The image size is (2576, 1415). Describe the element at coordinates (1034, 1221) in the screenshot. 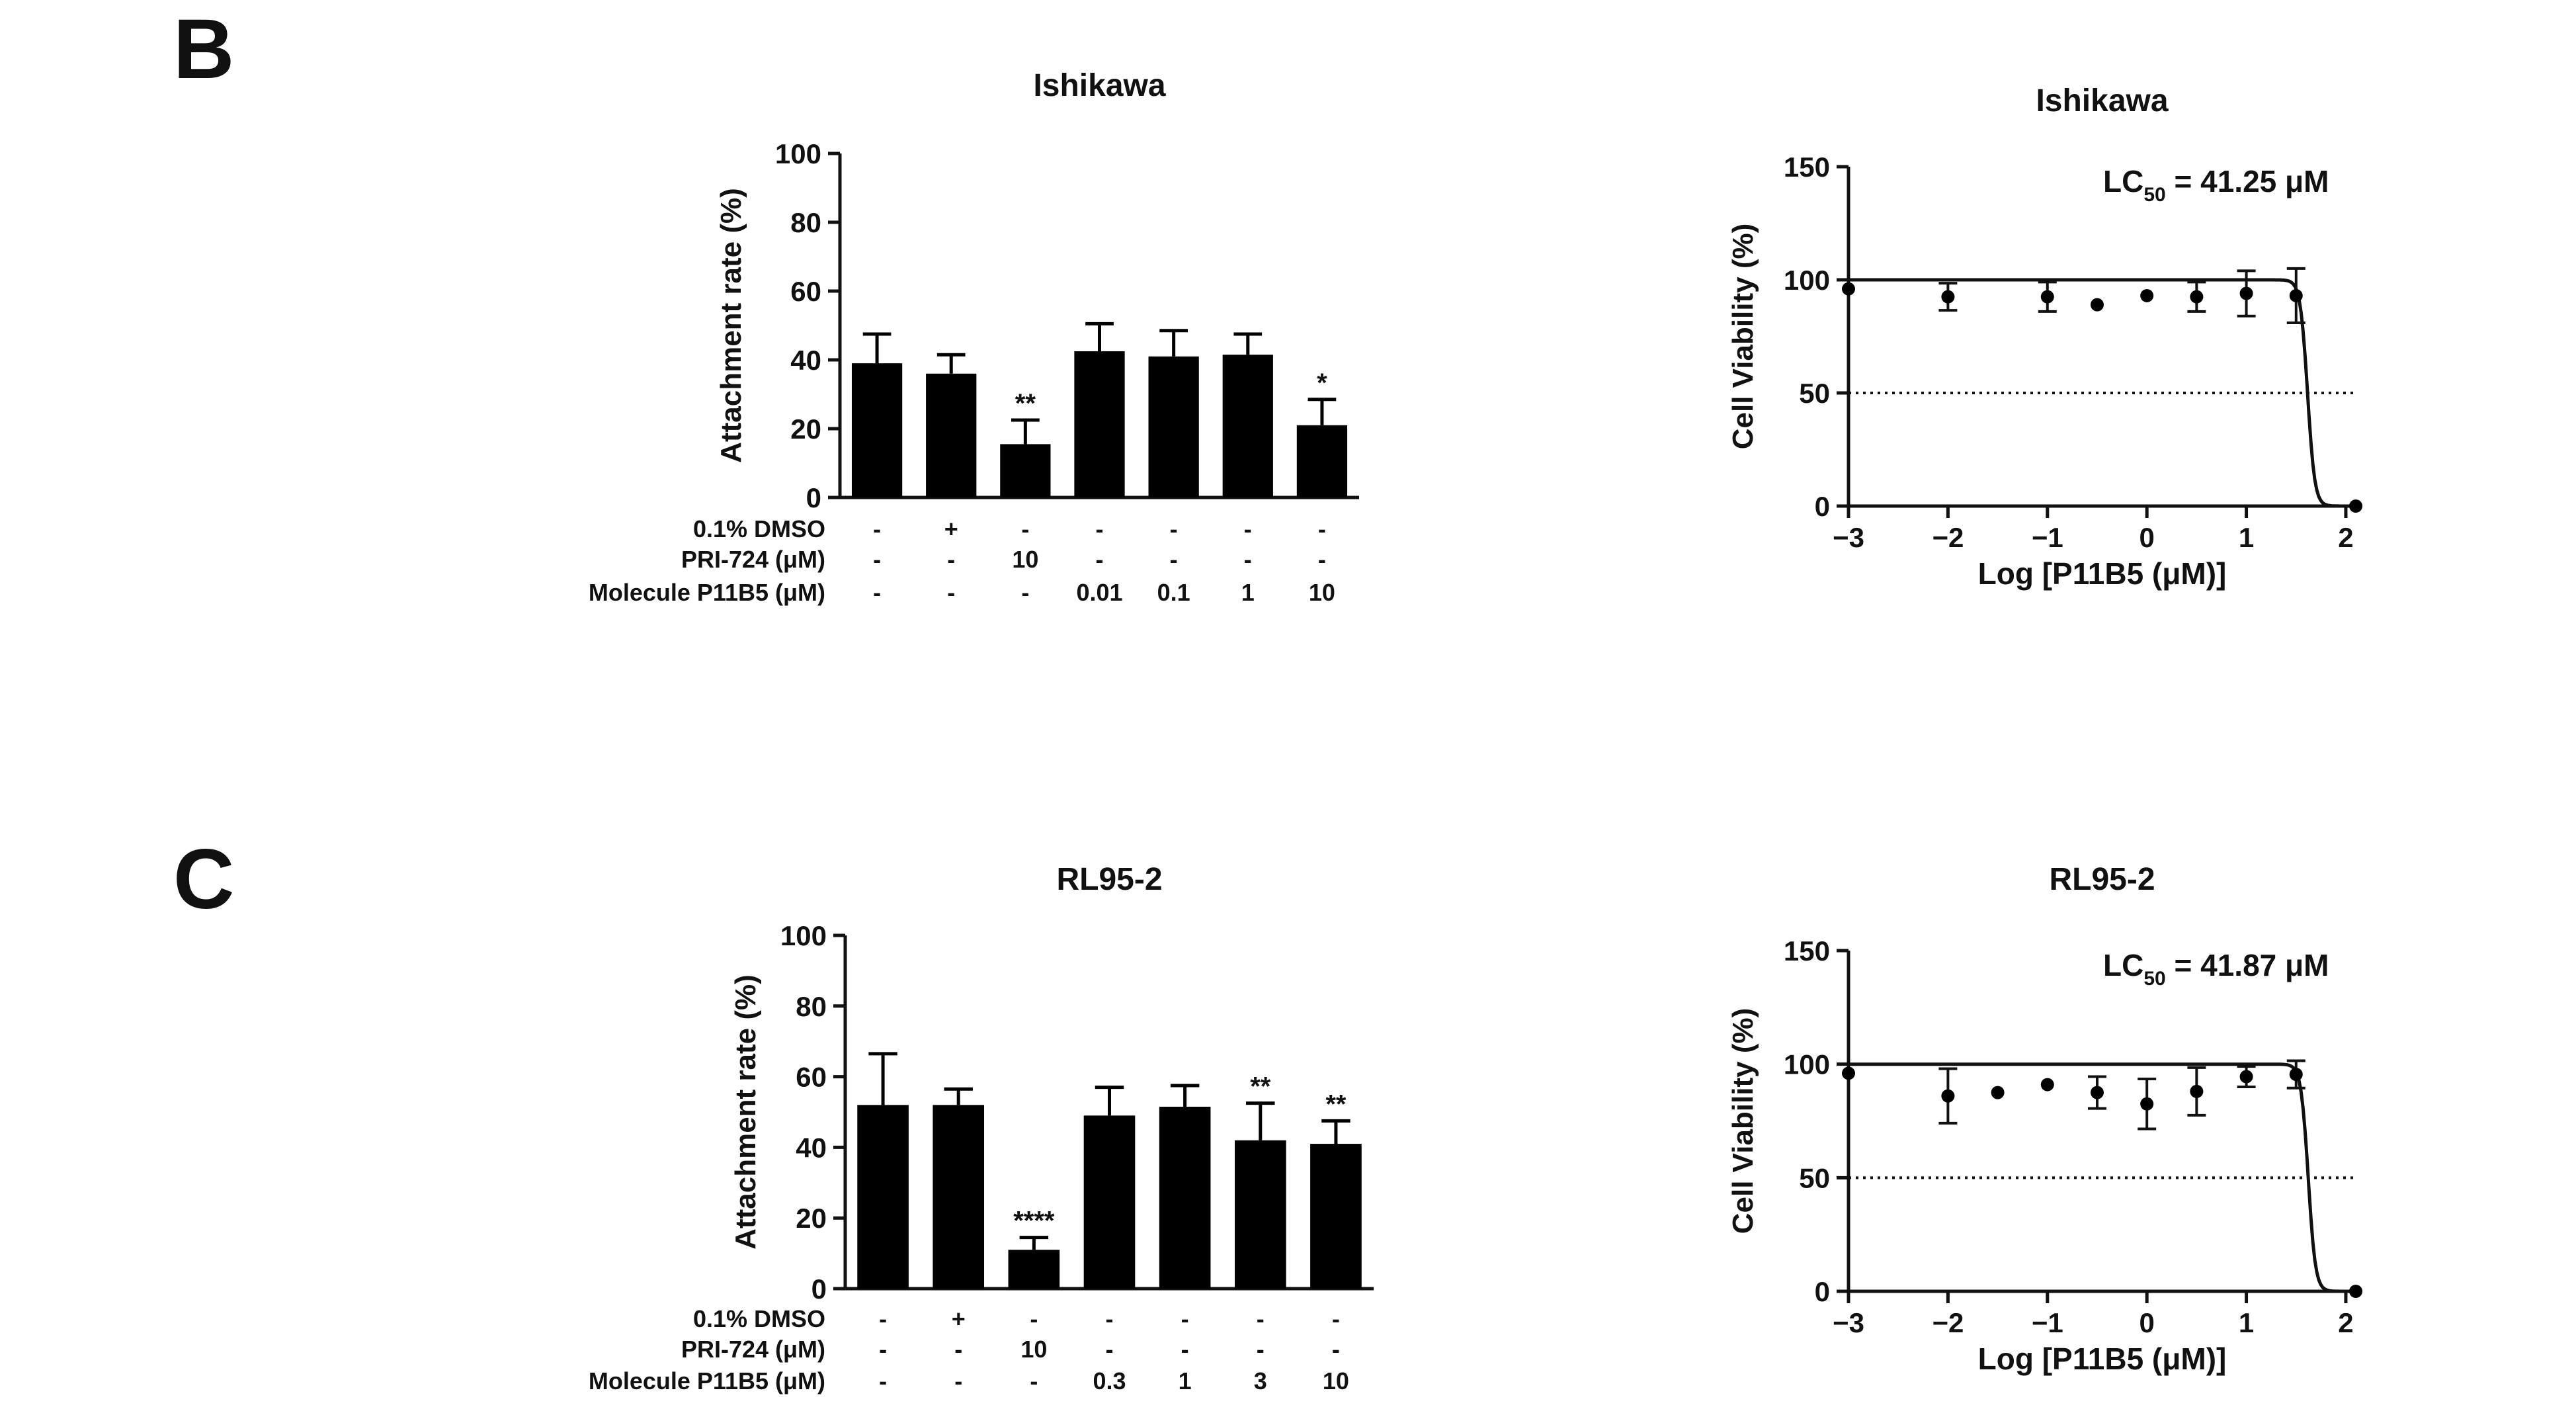

I see `significance-label: ****` at that location.